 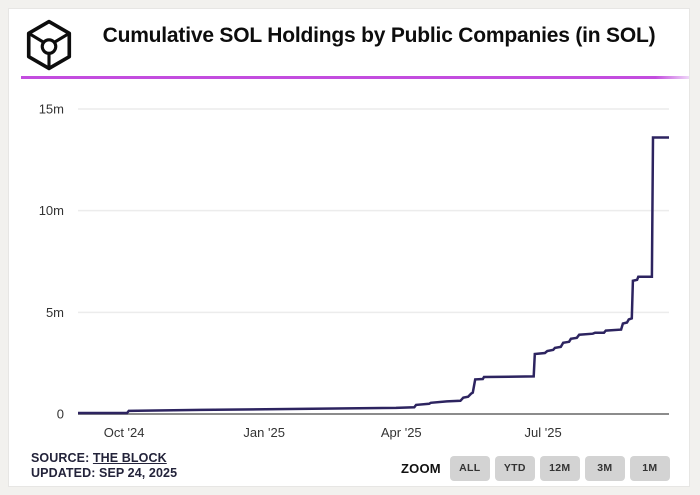 I want to click on y-tick-label: 10m, so click(x=51, y=210).